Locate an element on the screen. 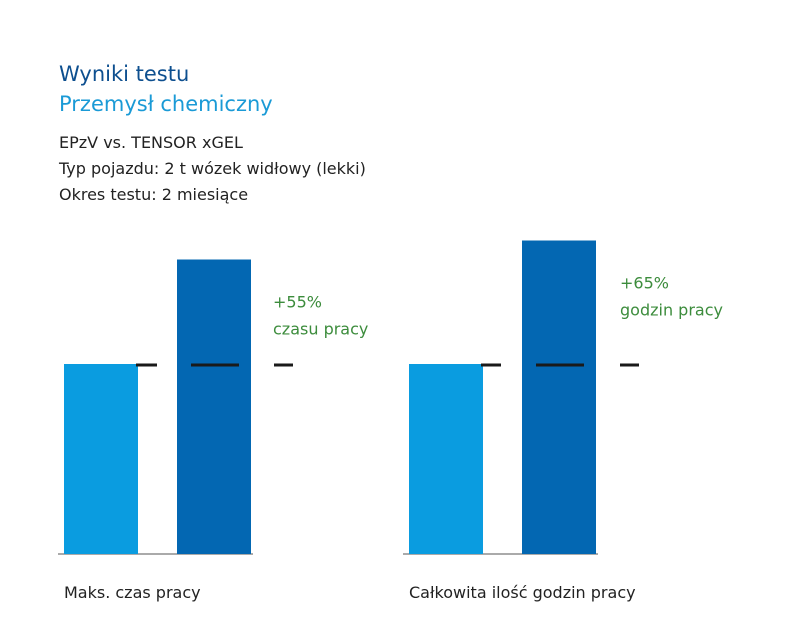  page-subtitle: Przemysł chemiczny is located at coordinates (166, 104).